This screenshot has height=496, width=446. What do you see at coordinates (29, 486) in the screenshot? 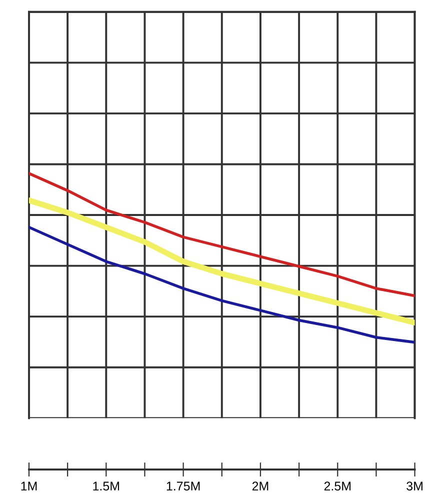
I see `x-tick-label: 1M` at bounding box center [29, 486].